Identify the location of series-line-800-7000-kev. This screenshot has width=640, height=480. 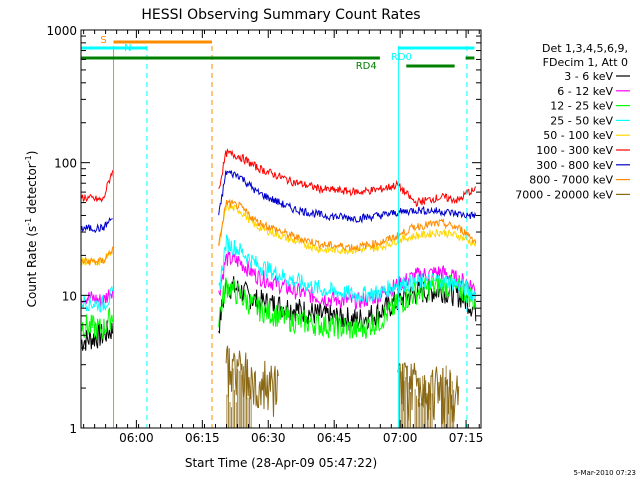
(278, 232).